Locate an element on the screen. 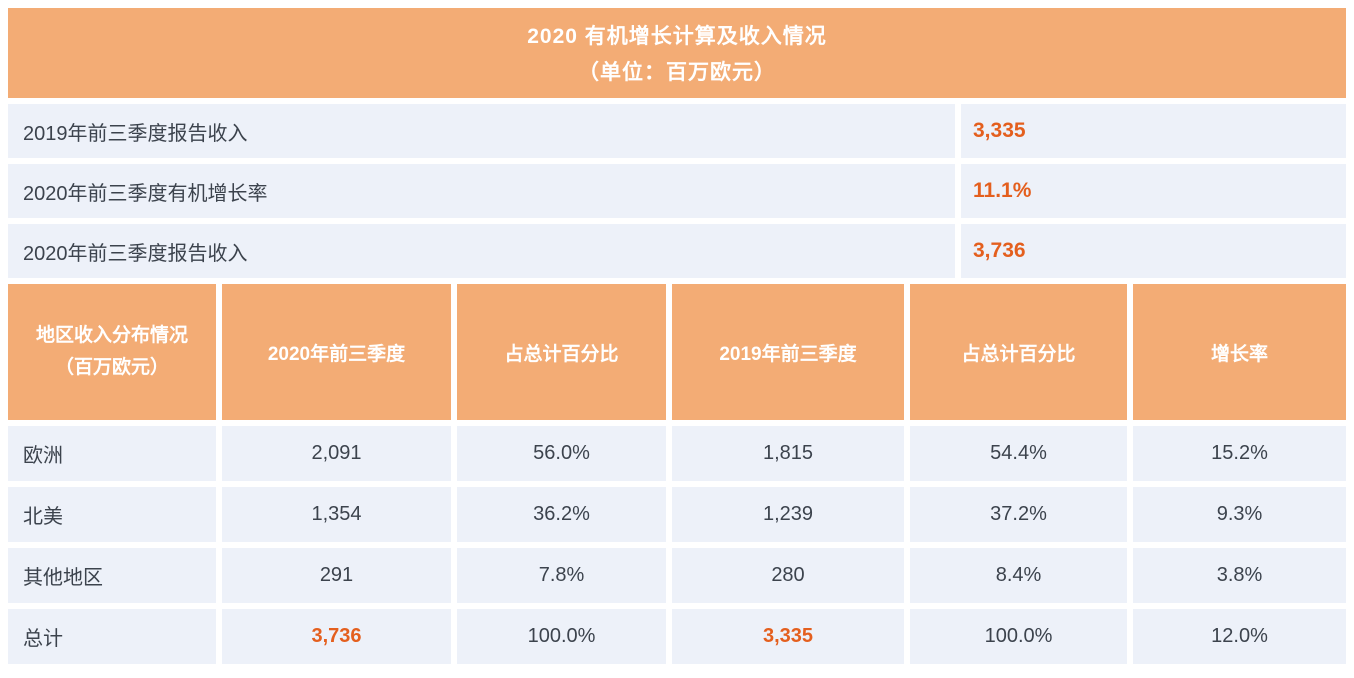  value-pct-2019: 100.0% is located at coordinates (1018, 636).